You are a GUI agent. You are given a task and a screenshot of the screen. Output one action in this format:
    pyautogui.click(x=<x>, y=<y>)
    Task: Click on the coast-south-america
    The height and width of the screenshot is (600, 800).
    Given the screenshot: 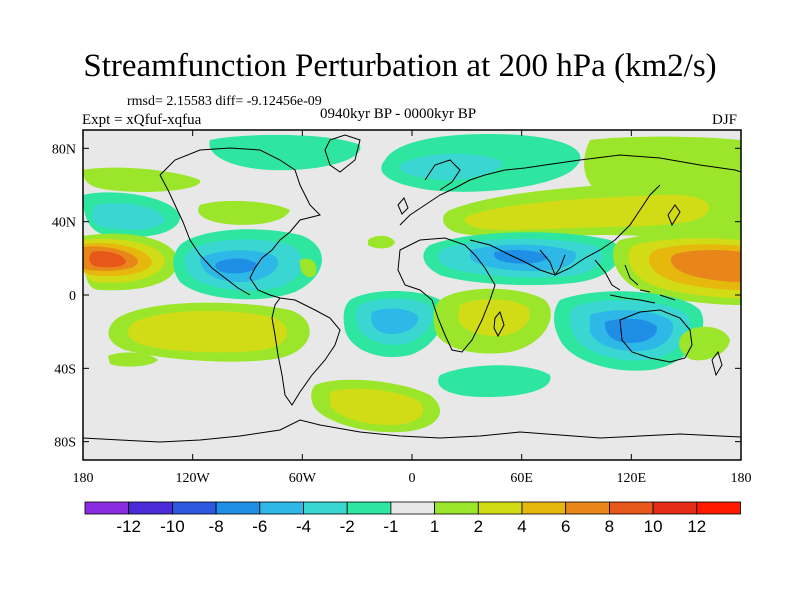 What is the action you would take?
    pyautogui.click(x=306, y=351)
    